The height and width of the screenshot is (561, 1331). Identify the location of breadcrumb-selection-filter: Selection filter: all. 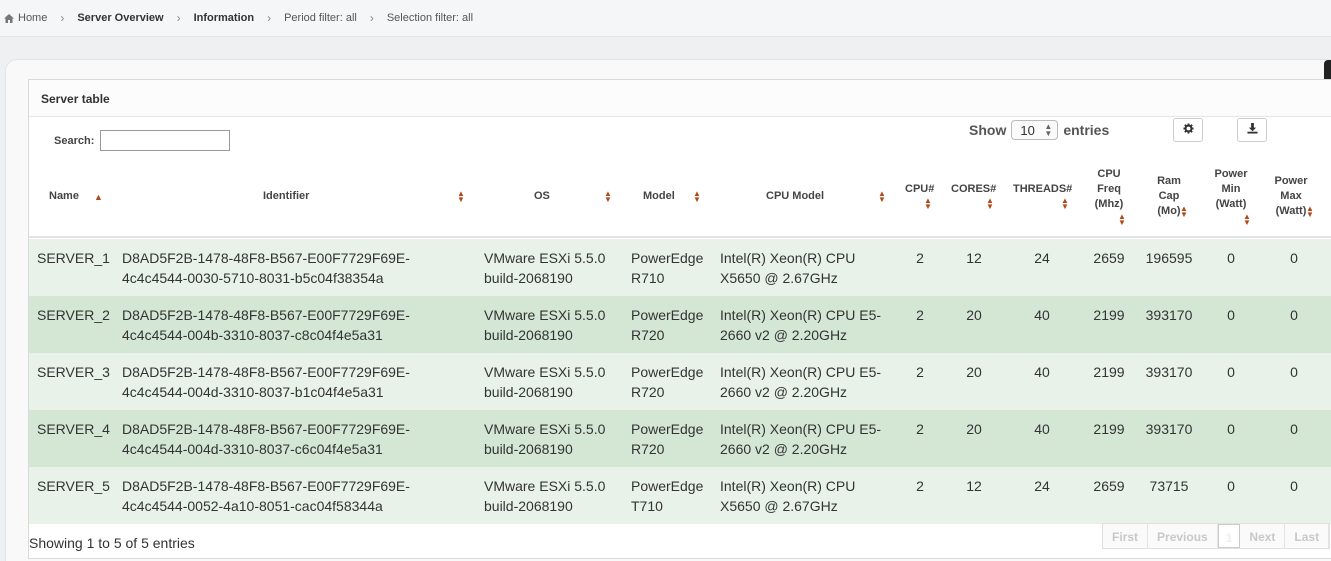
(430, 18).